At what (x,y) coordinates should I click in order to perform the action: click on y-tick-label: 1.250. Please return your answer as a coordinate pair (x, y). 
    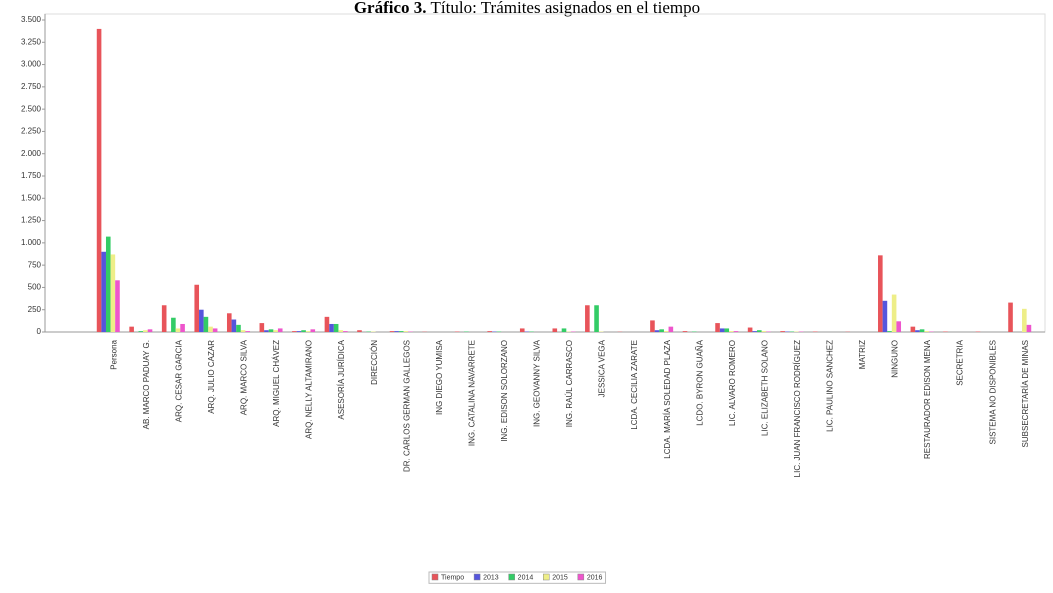
    Looking at the image, I should click on (31, 220).